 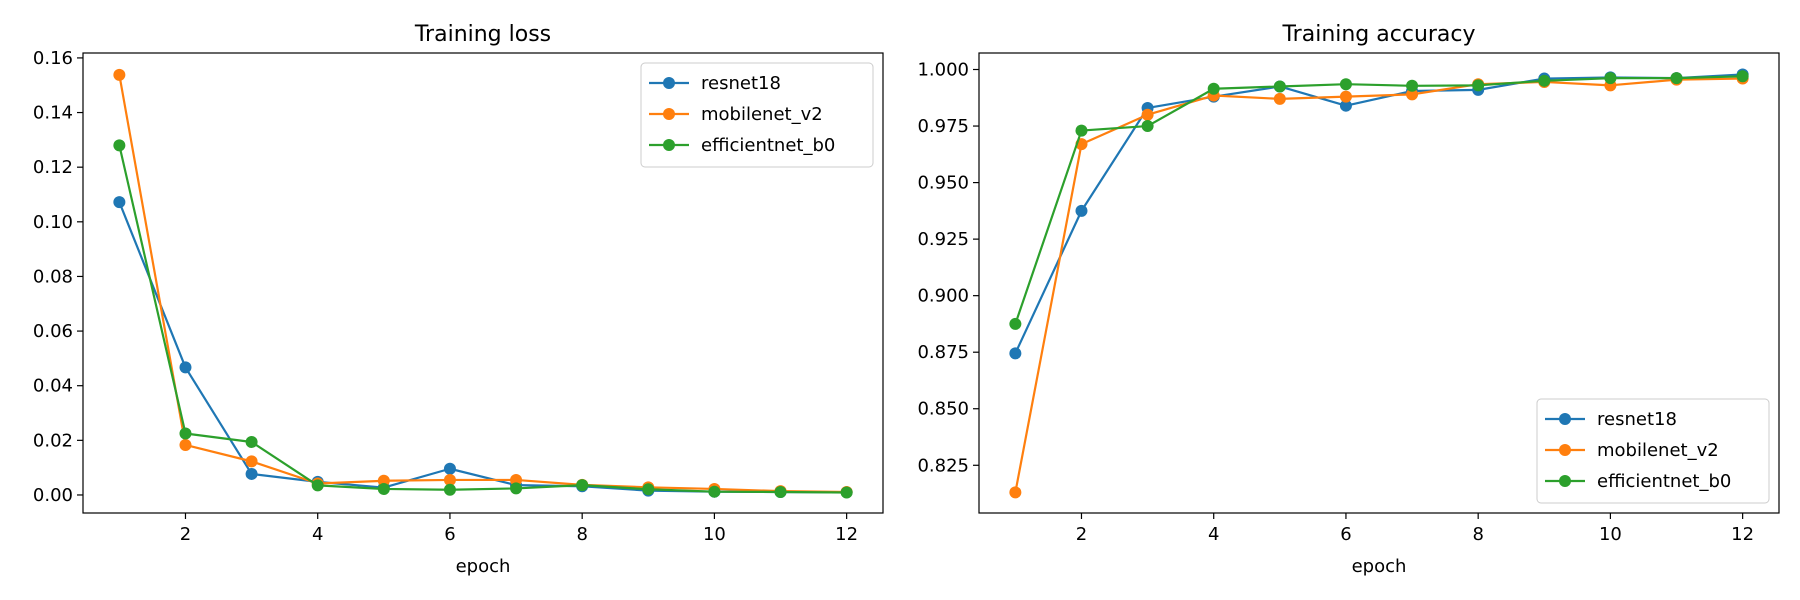 I want to click on accuracy-y-tick-label-3: 0.875, so click(x=943, y=352).